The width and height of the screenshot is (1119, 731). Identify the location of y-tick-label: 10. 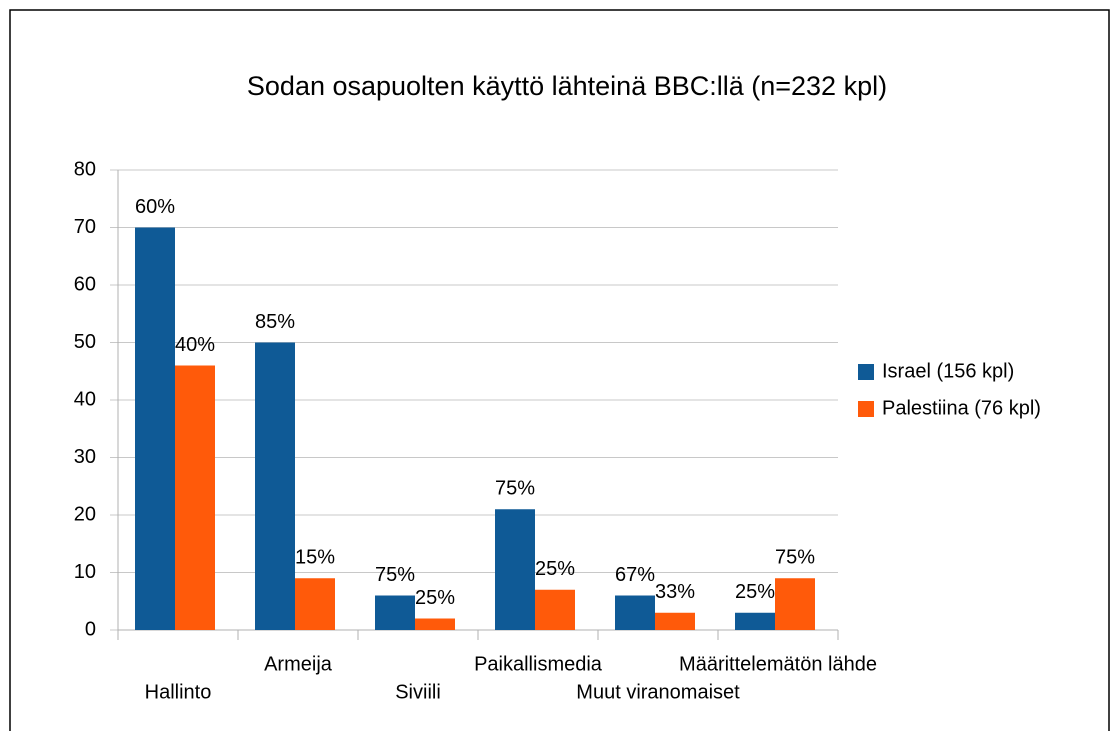
(85, 572).